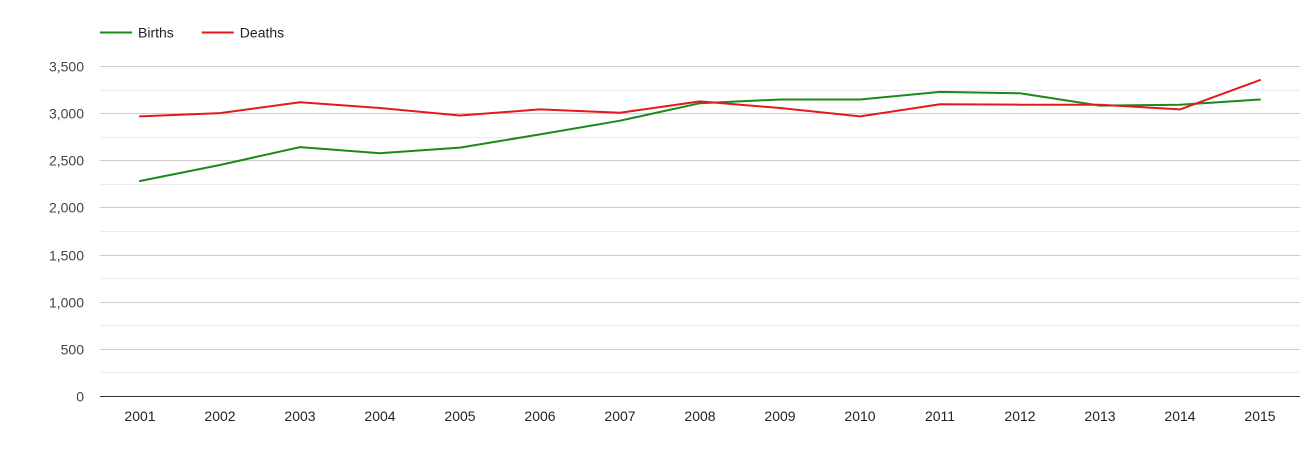  I want to click on x-tick-label: 2014, so click(1179, 416).